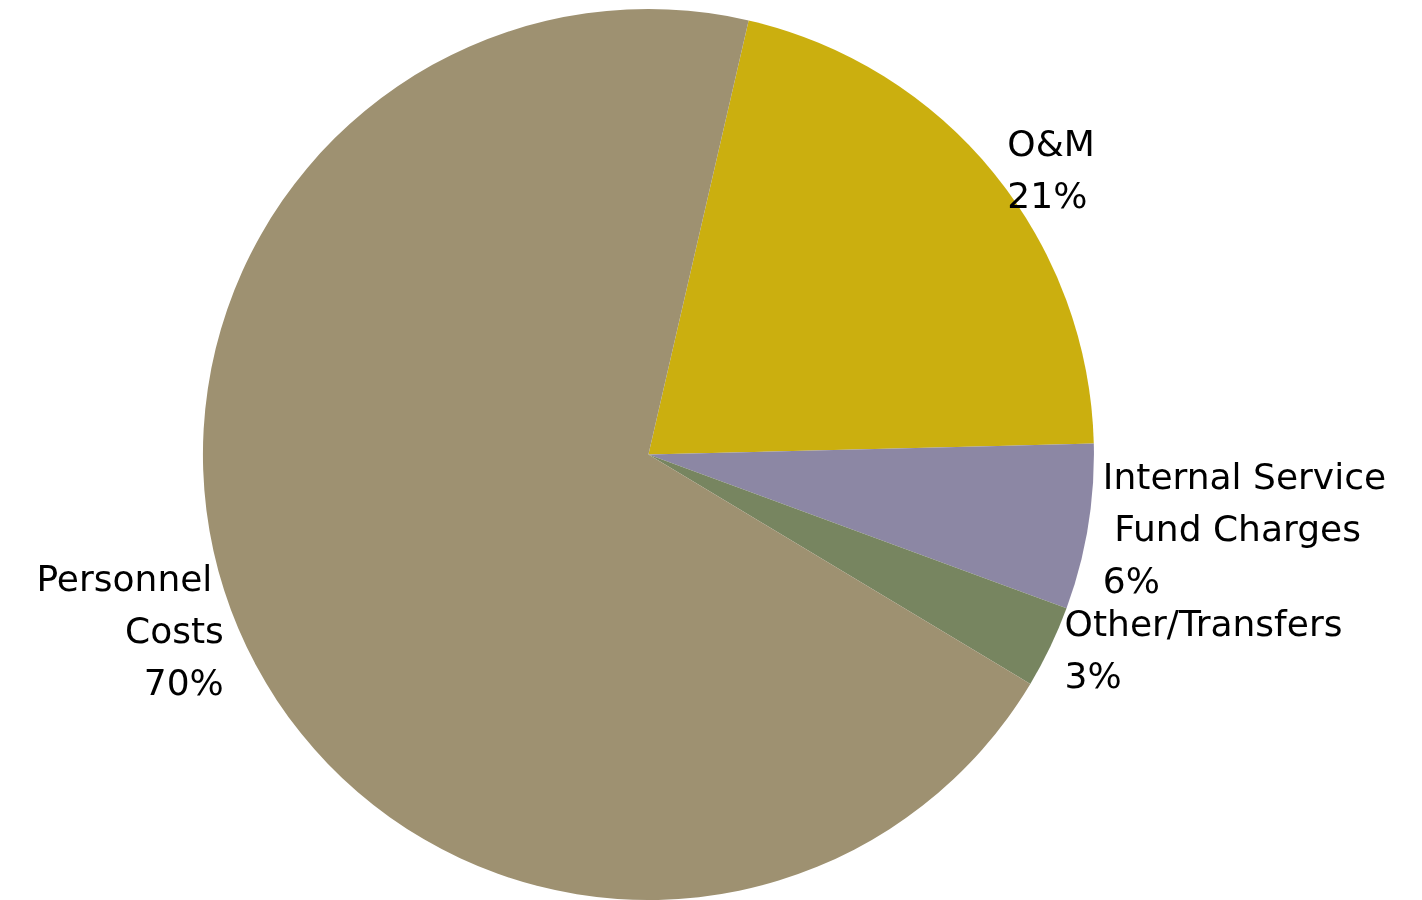  I want to click on slice-label: Personnel Costs, so click(130, 605).